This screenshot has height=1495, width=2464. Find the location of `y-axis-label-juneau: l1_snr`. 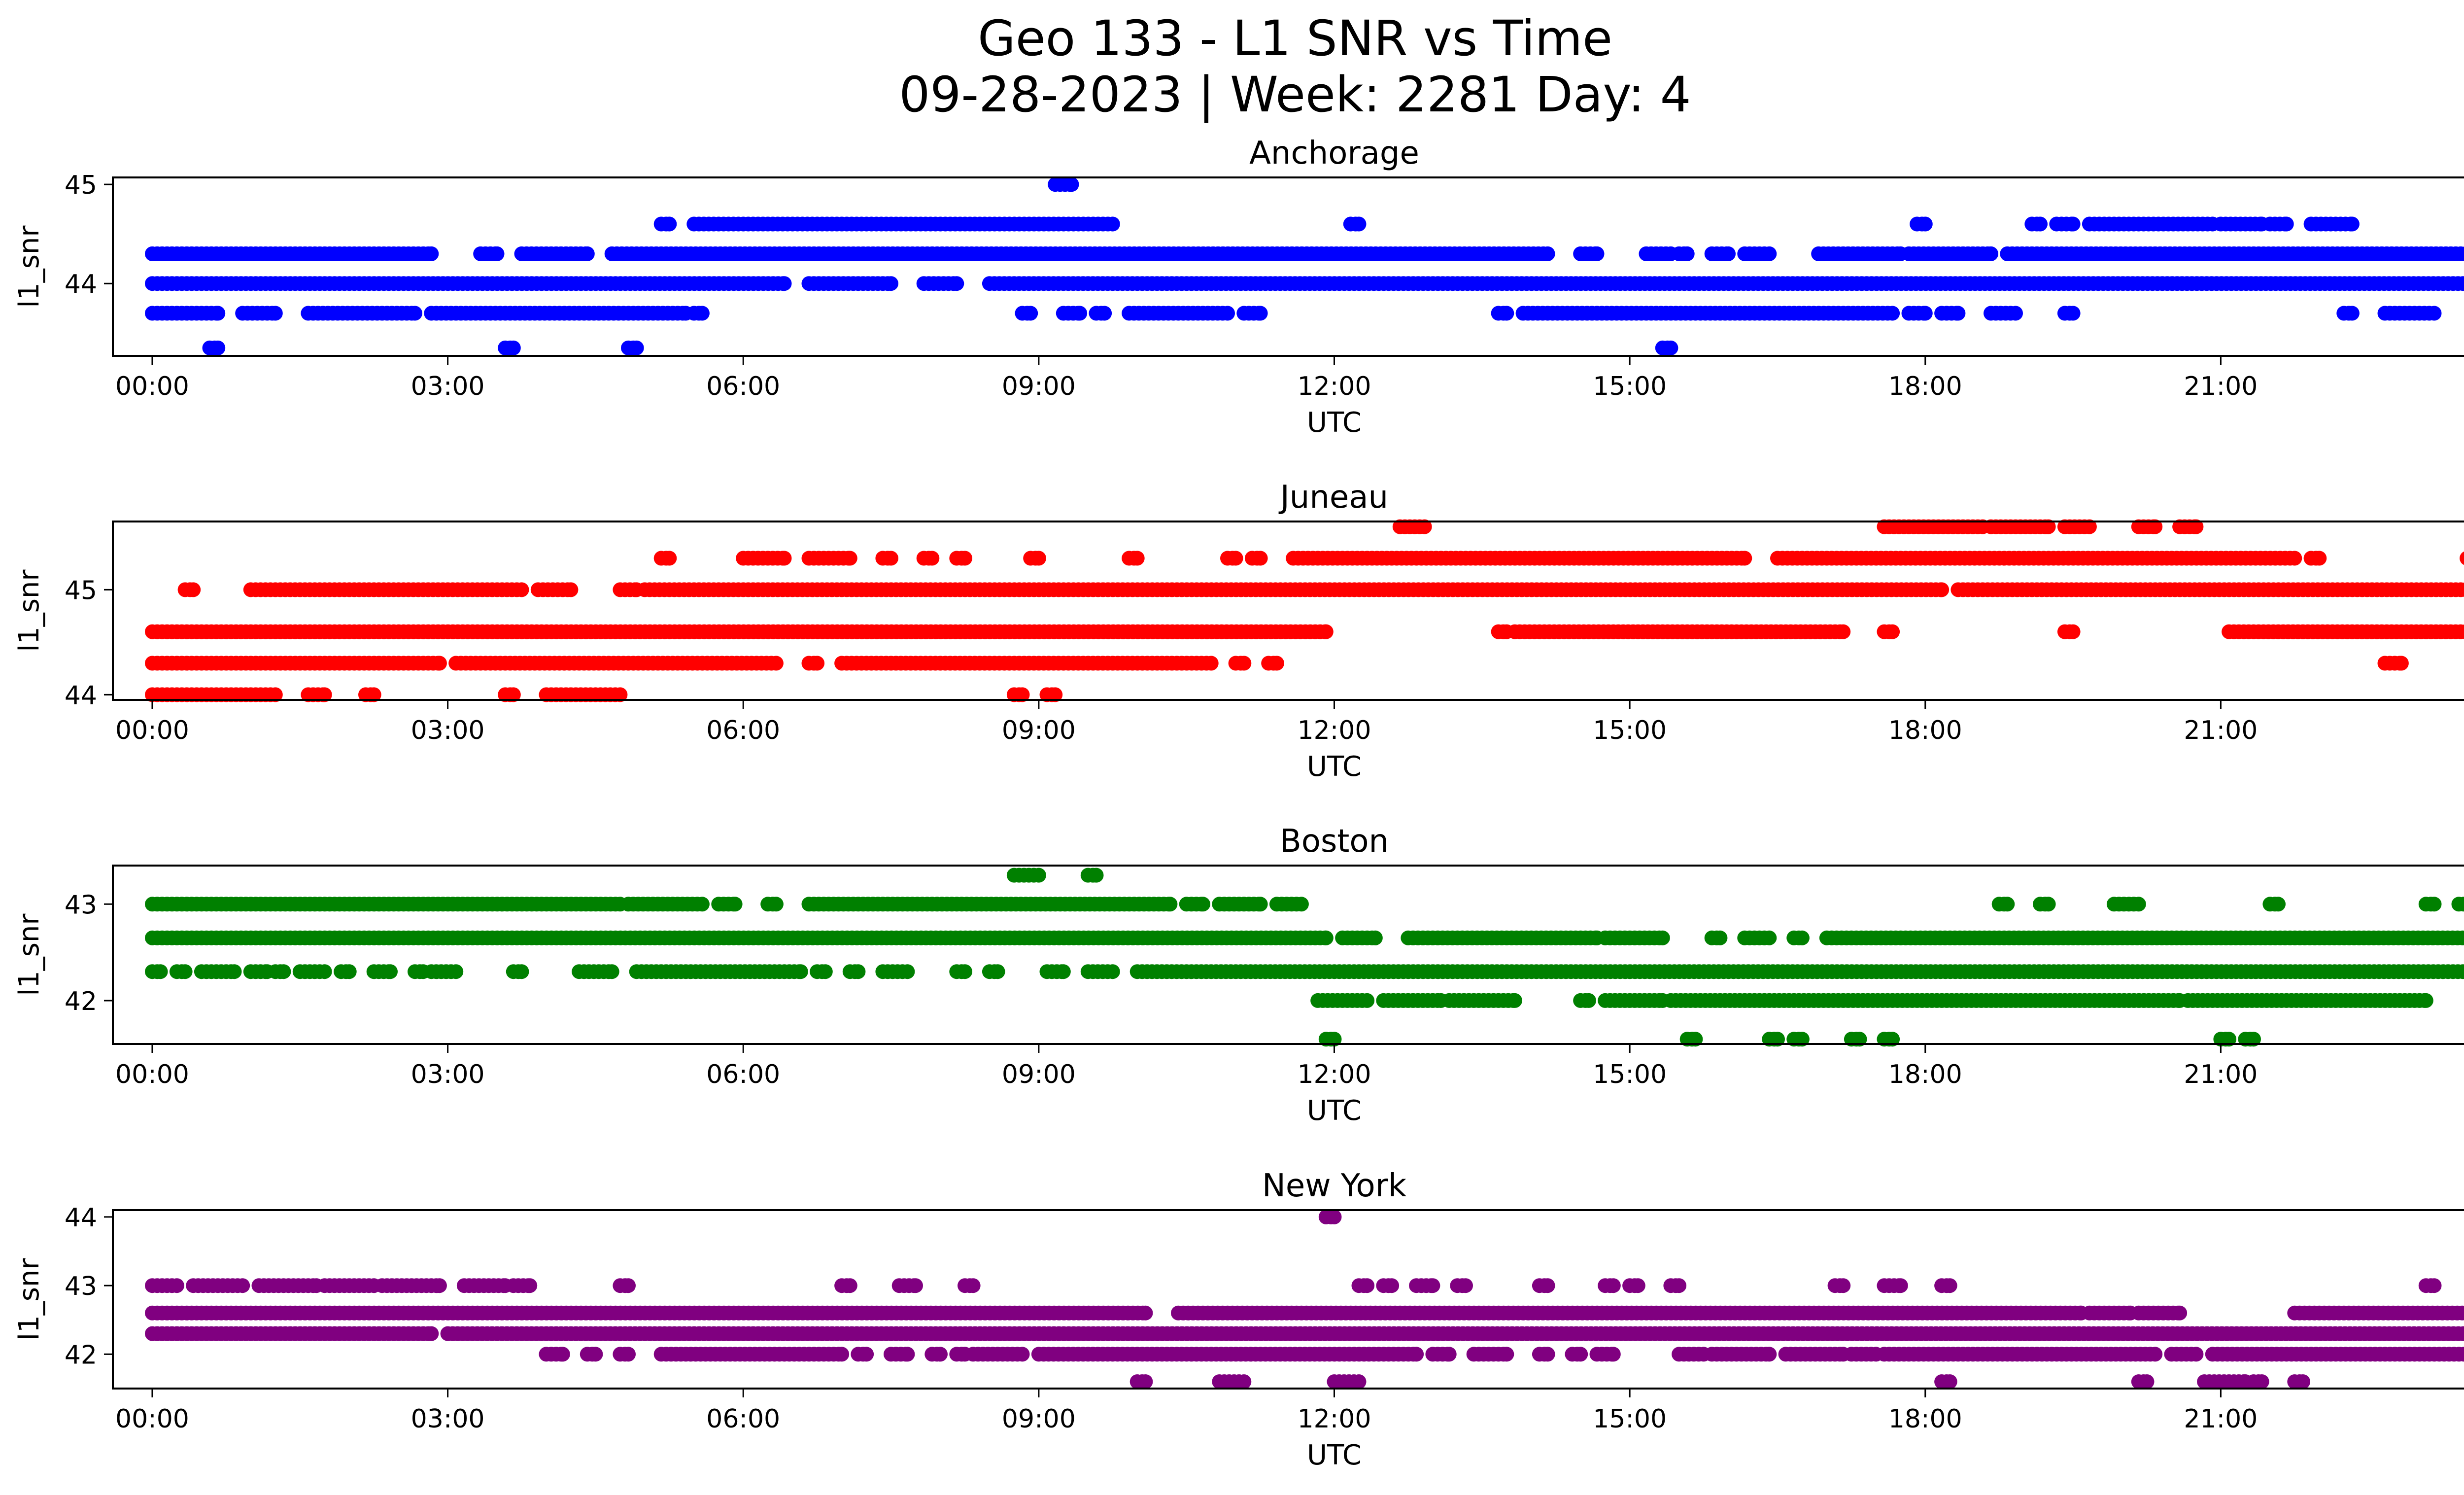

y-axis-label-juneau: l1_snr is located at coordinates (29, 610).